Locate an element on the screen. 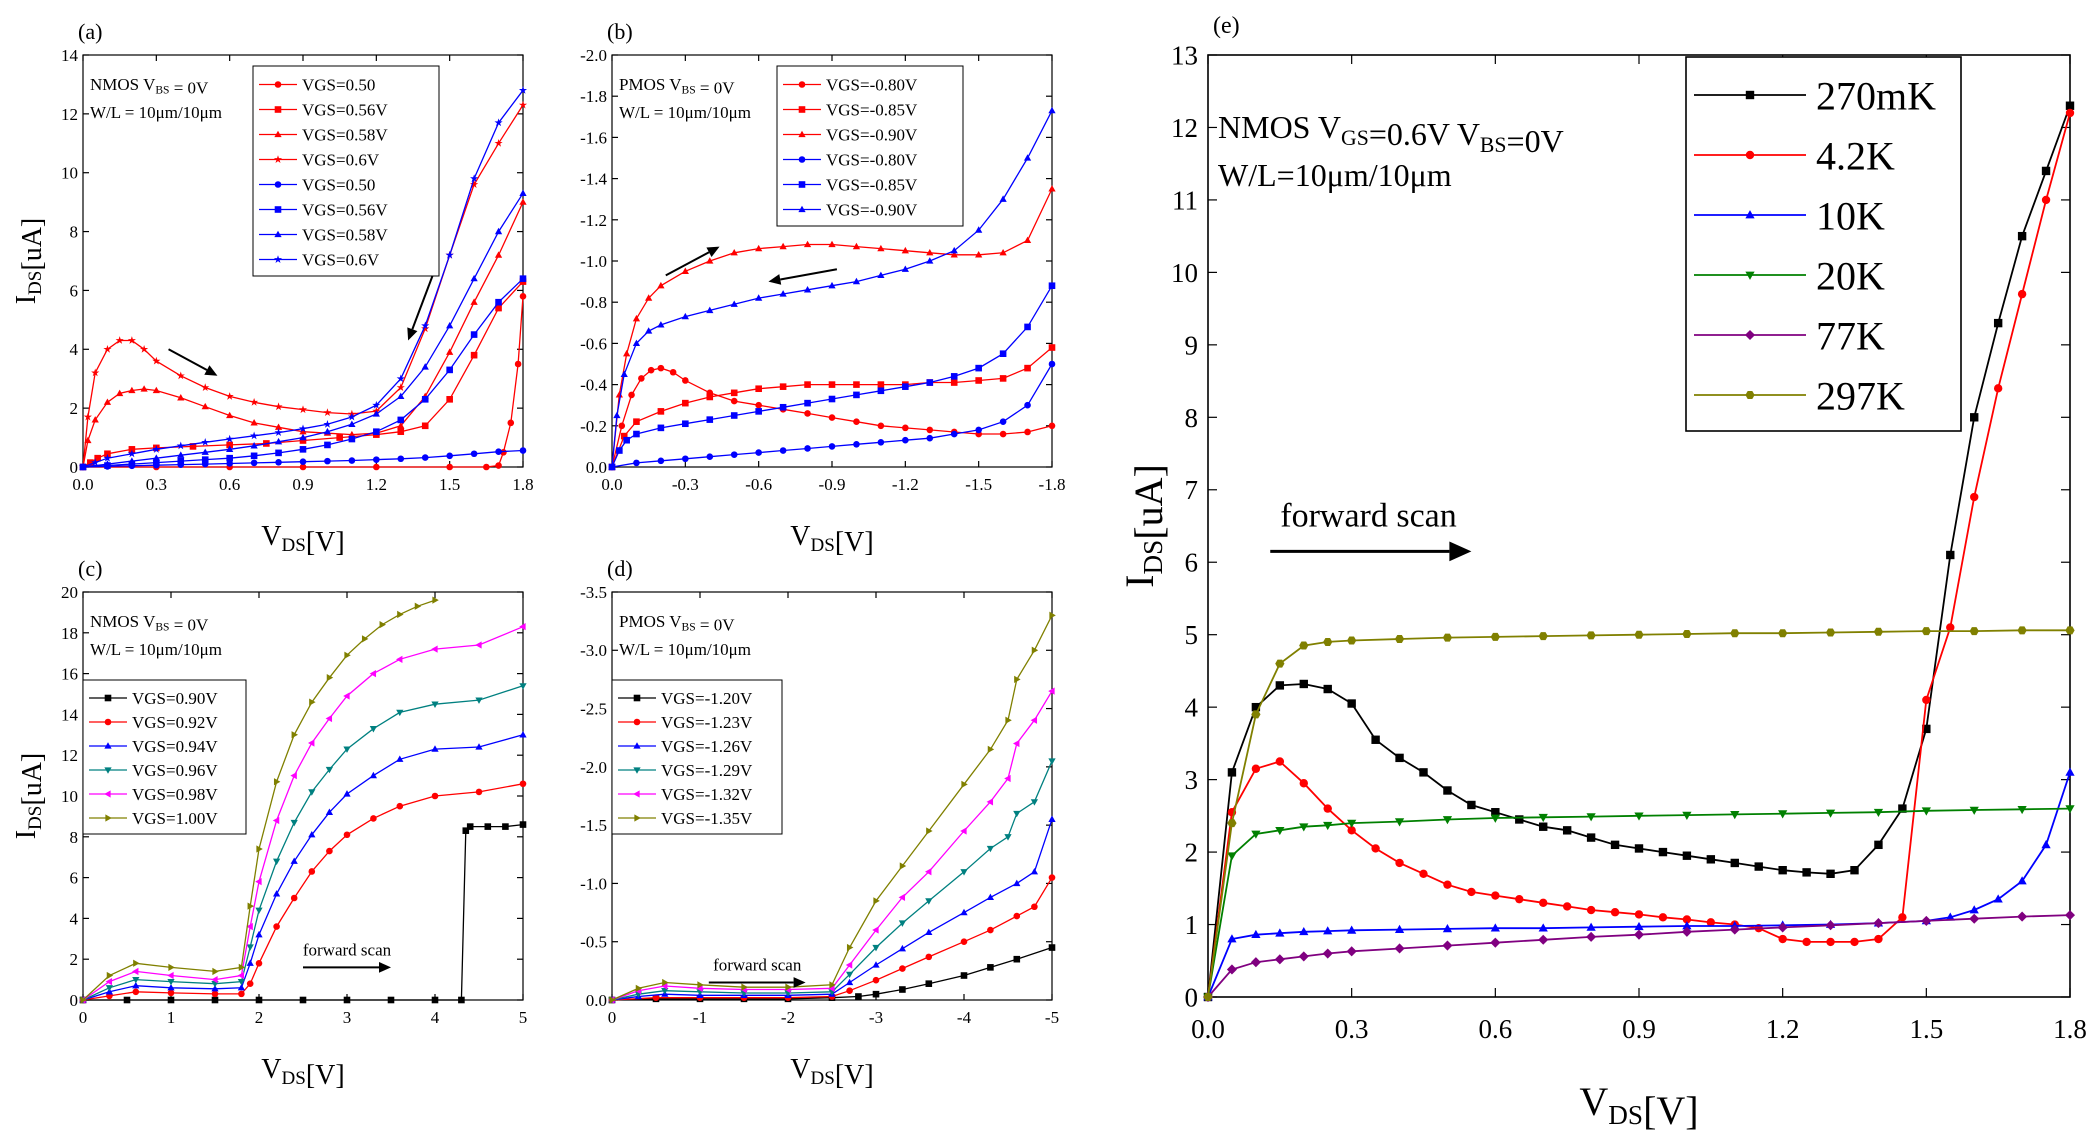 This screenshot has height=1146, width=2100. x-tick-label: -1 is located at coordinates (700, 1017).